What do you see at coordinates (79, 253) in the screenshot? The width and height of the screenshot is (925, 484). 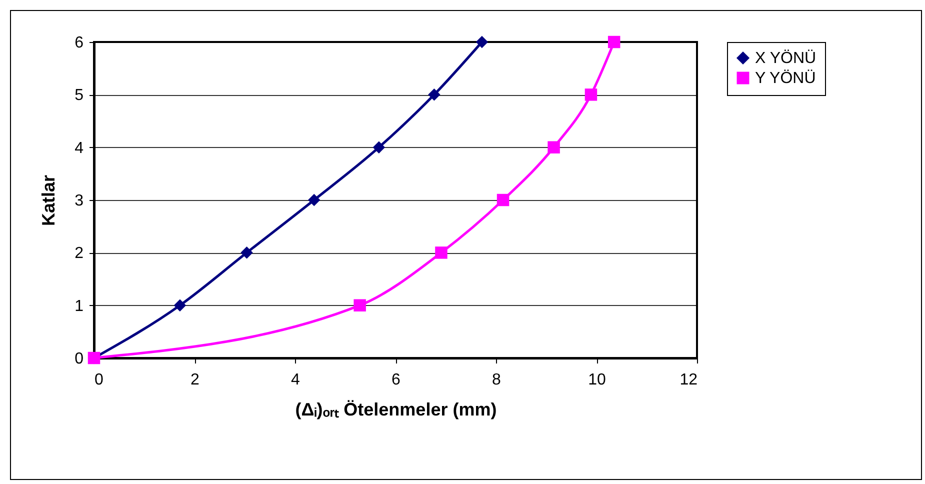 I see `y-tick-label: 2` at bounding box center [79, 253].